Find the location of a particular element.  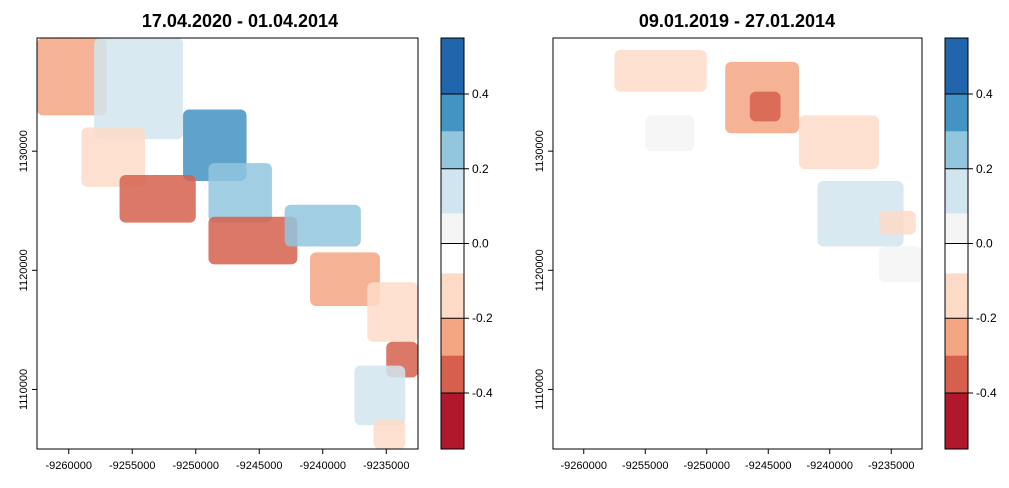

panel-2-raster is located at coordinates (768, 166).